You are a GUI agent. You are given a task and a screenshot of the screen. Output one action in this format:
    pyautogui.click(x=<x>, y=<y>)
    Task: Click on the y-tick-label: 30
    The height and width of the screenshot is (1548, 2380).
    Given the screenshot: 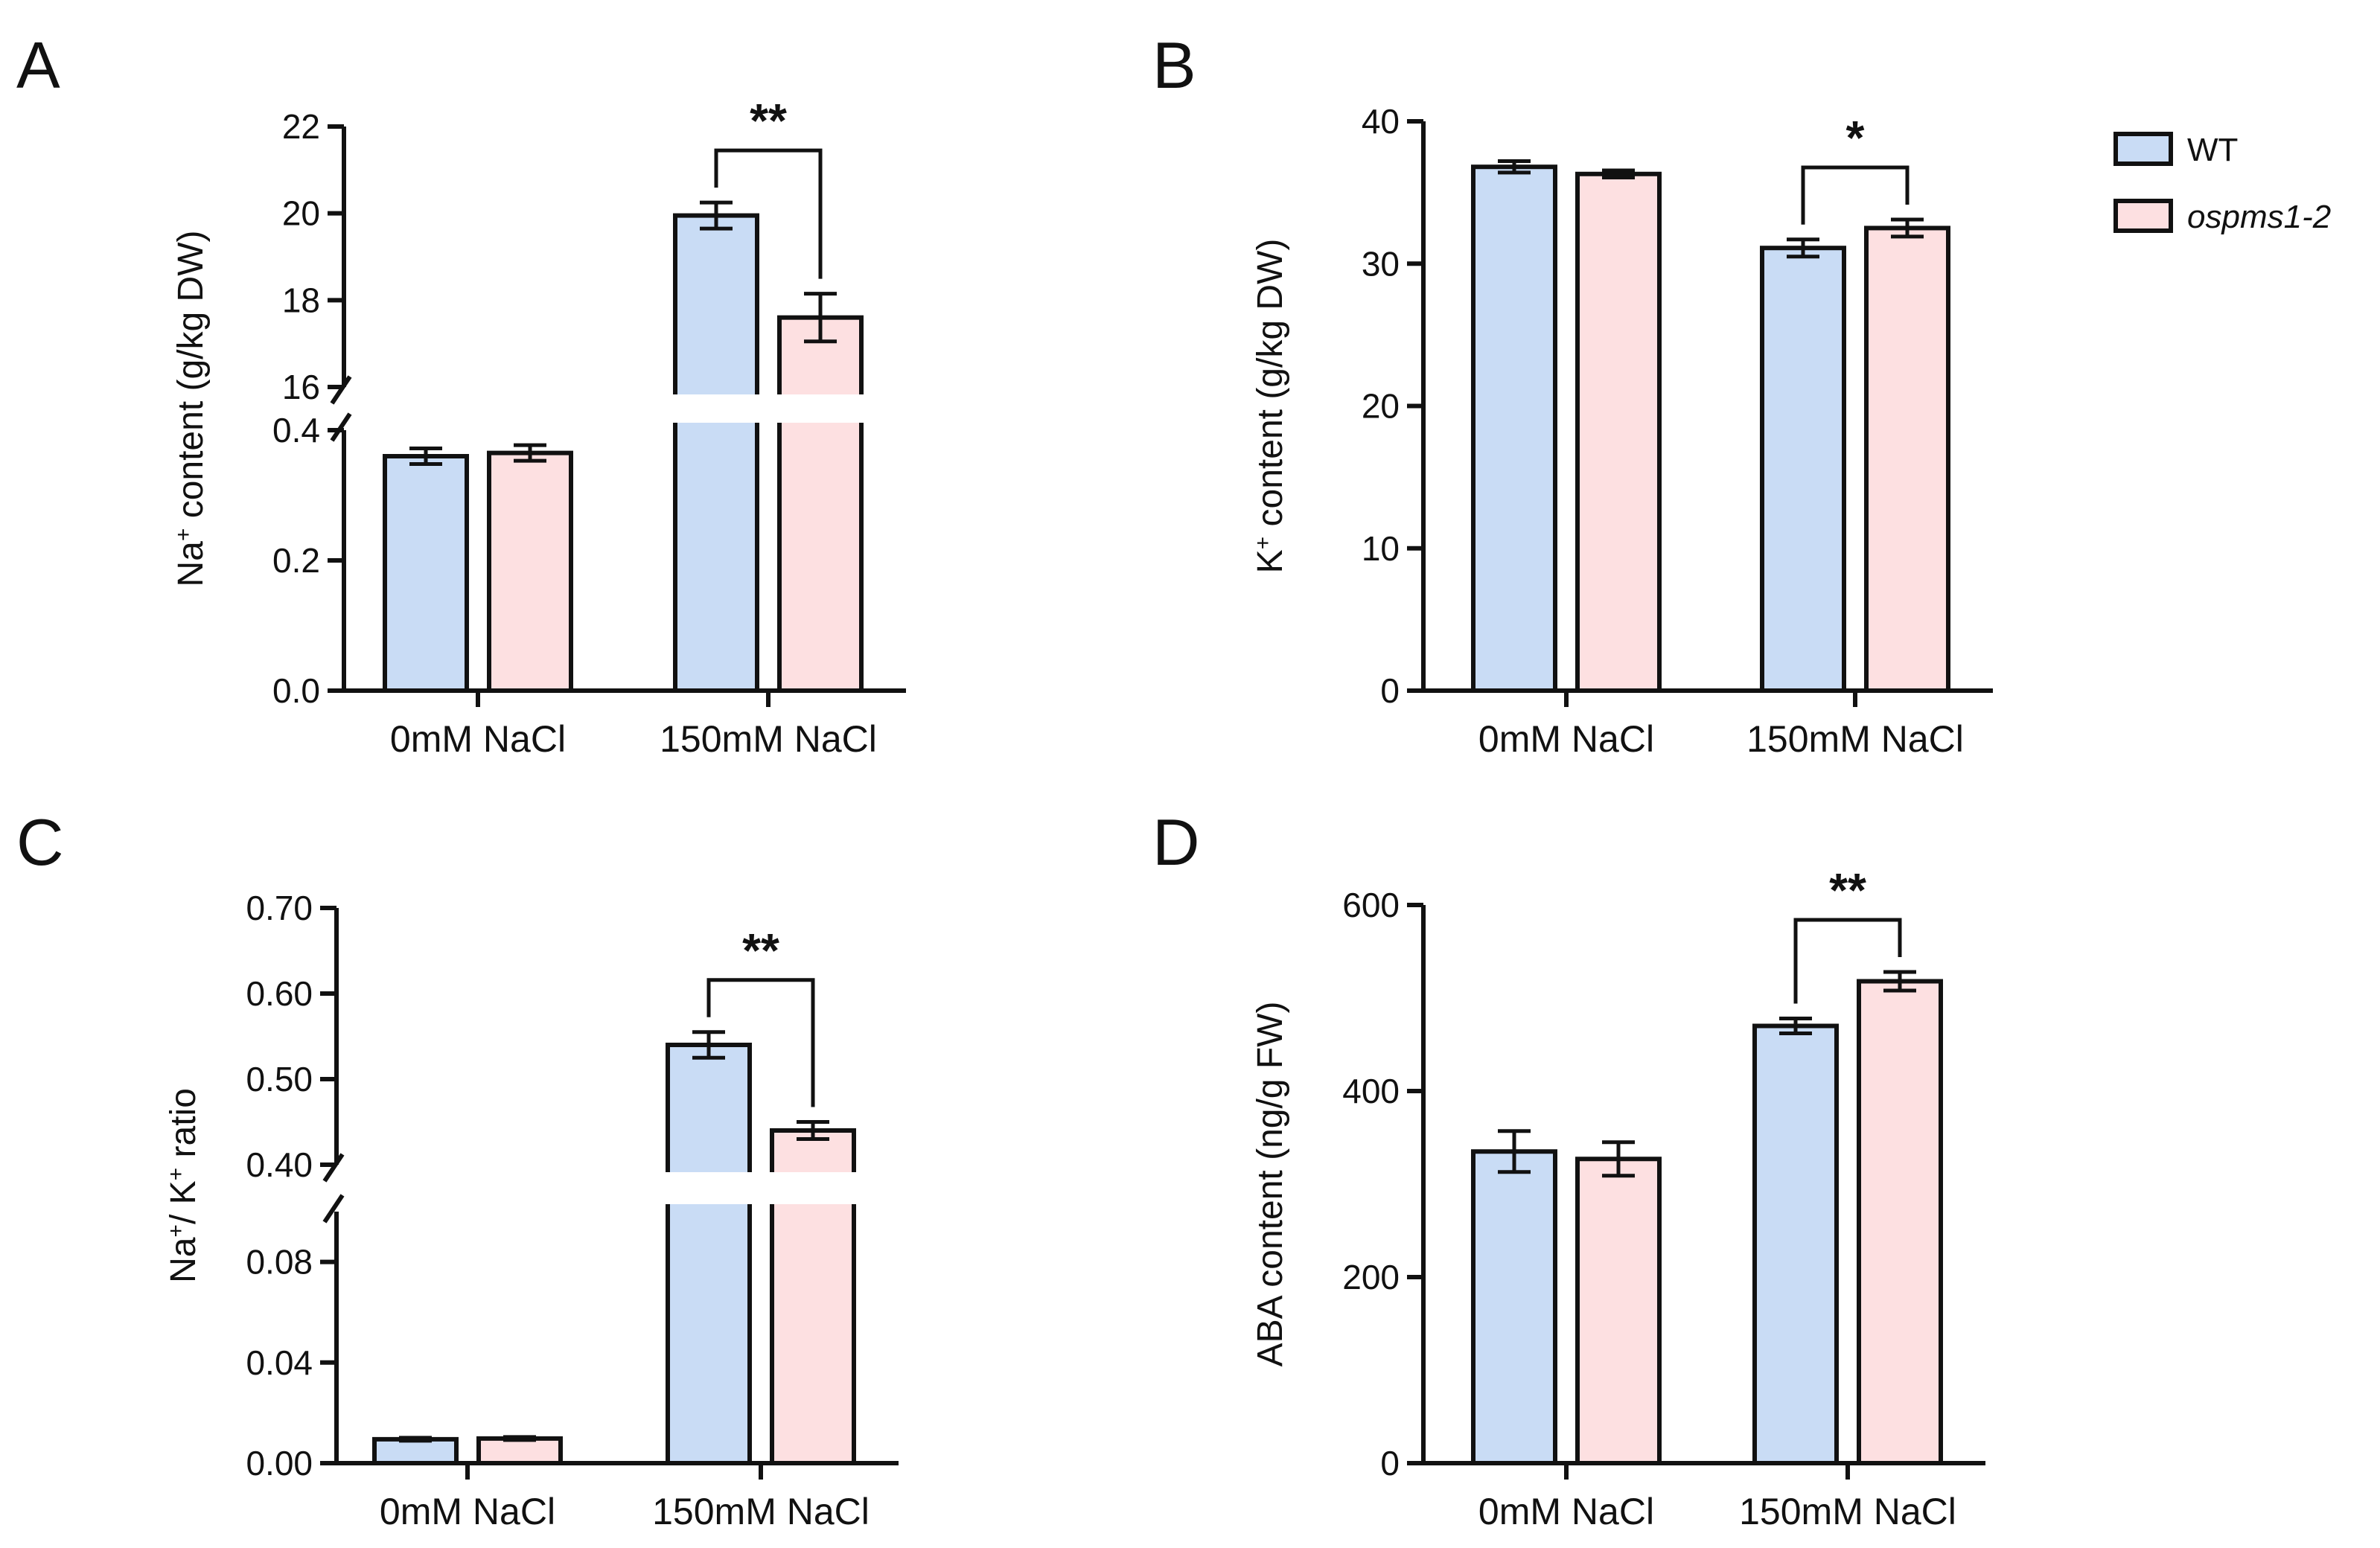 What is the action you would take?
    pyautogui.click(x=1381, y=263)
    